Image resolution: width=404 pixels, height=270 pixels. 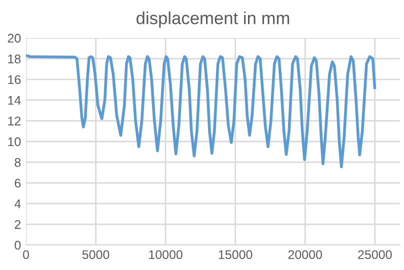 What do you see at coordinates (17, 204) in the screenshot?
I see `y-tick-label: 4` at bounding box center [17, 204].